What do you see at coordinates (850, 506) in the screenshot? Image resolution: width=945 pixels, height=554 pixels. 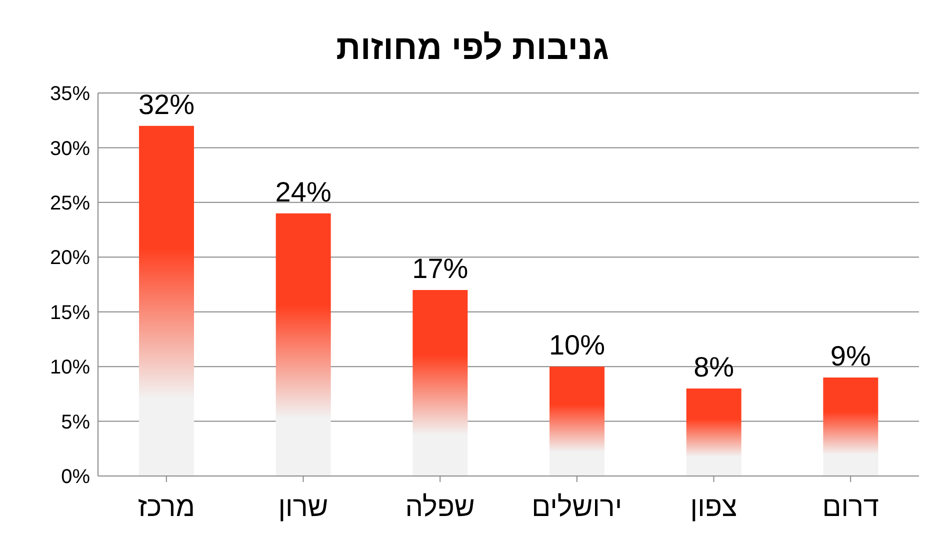 I see `x-tick-label: דרום` at bounding box center [850, 506].